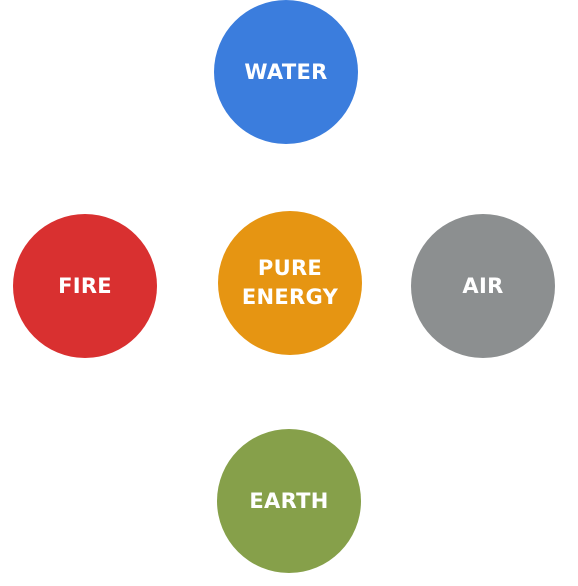  I want to click on fire-label: FIRE, so click(85, 285).